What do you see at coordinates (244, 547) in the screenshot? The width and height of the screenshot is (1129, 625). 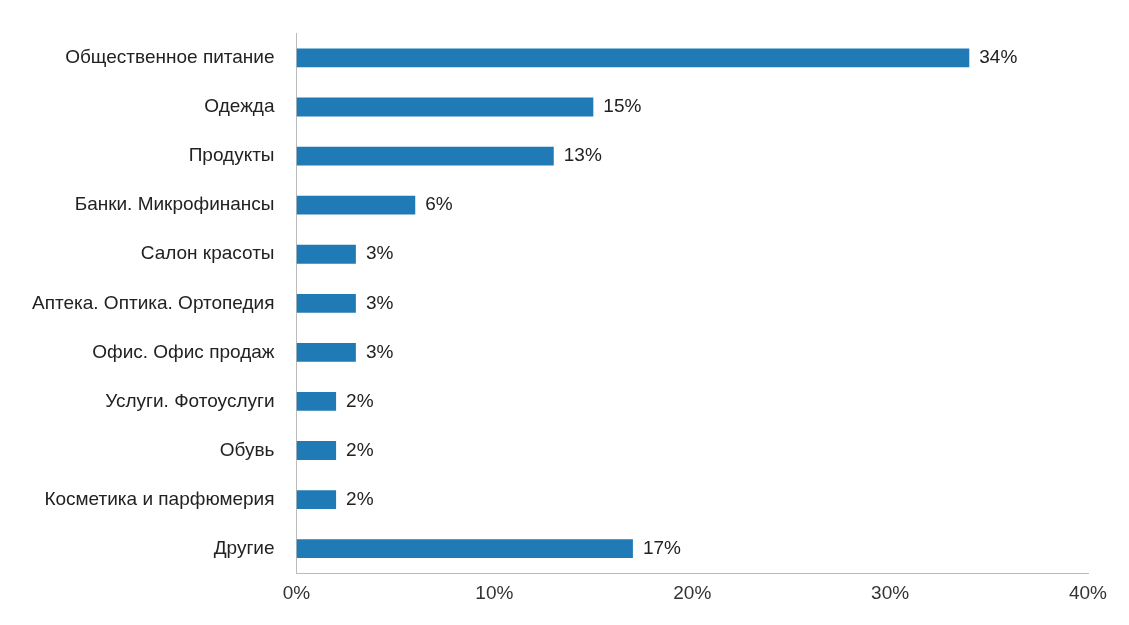 I see `y-tick-label: Другие` at bounding box center [244, 547].